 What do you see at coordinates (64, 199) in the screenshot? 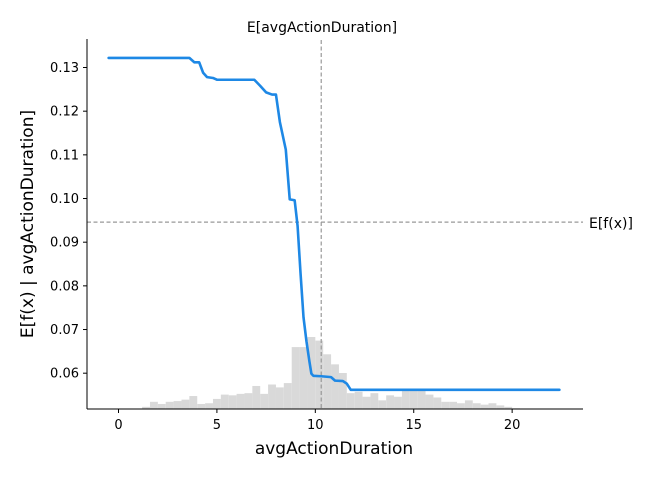
I see `y-tick-label: 0.10` at bounding box center [64, 199].